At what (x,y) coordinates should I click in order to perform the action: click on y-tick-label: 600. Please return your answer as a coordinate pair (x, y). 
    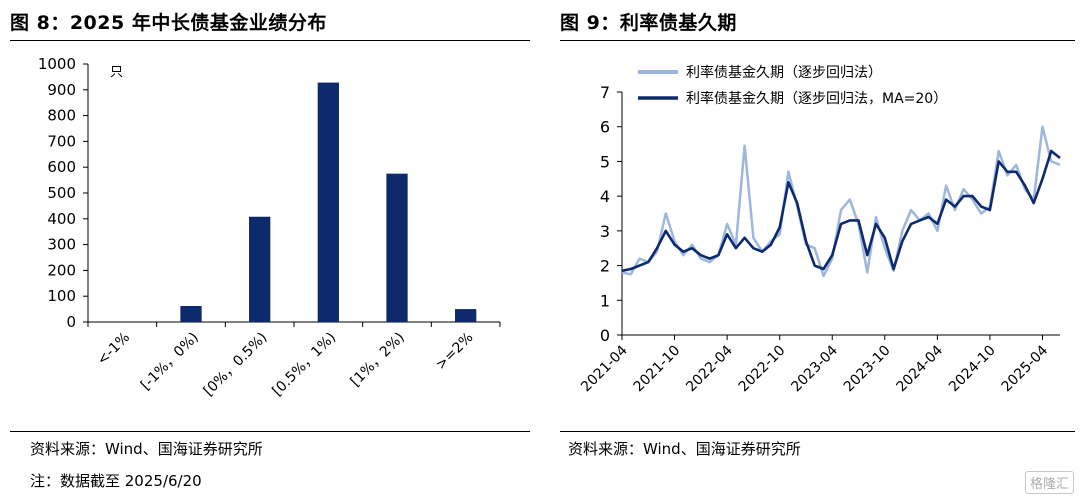
    Looking at the image, I should click on (61, 167).